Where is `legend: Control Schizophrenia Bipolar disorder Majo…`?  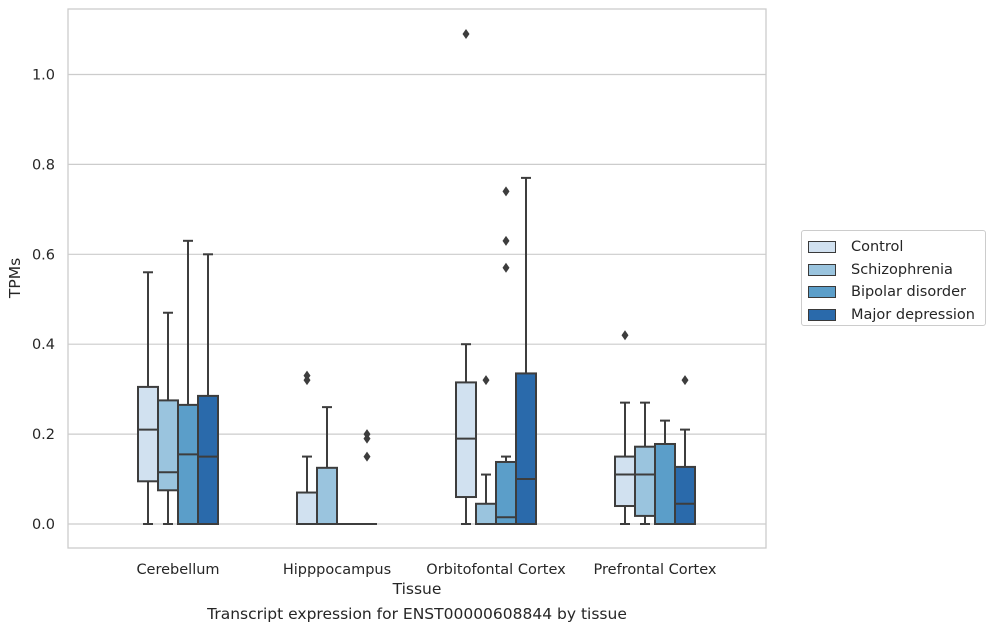
legend: Control Schizophrenia Bipolar disorder Majo… is located at coordinates (893, 278).